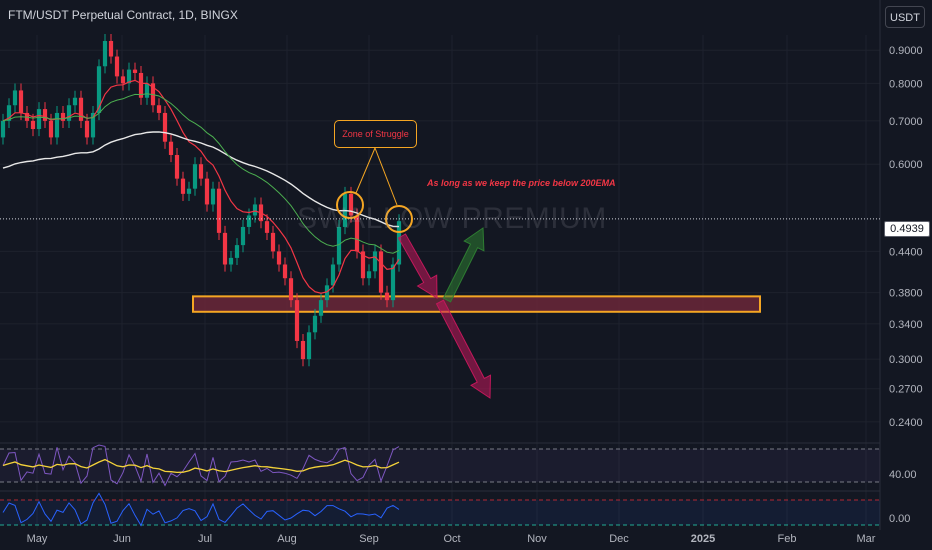 The image size is (932, 550). I want to click on y-tick-label: 0.2700, so click(906, 390).